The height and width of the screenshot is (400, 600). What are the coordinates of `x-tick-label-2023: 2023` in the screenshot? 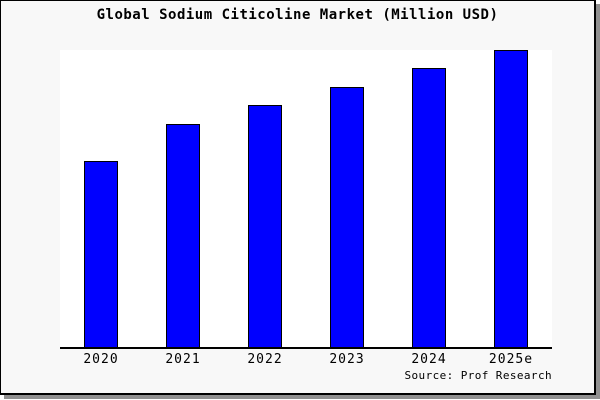 It's located at (347, 359).